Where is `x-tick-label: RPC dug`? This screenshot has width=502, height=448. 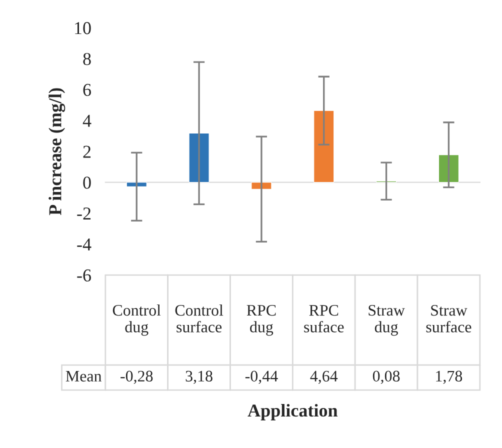 x-tick-label: RPC dug is located at coordinates (261, 320).